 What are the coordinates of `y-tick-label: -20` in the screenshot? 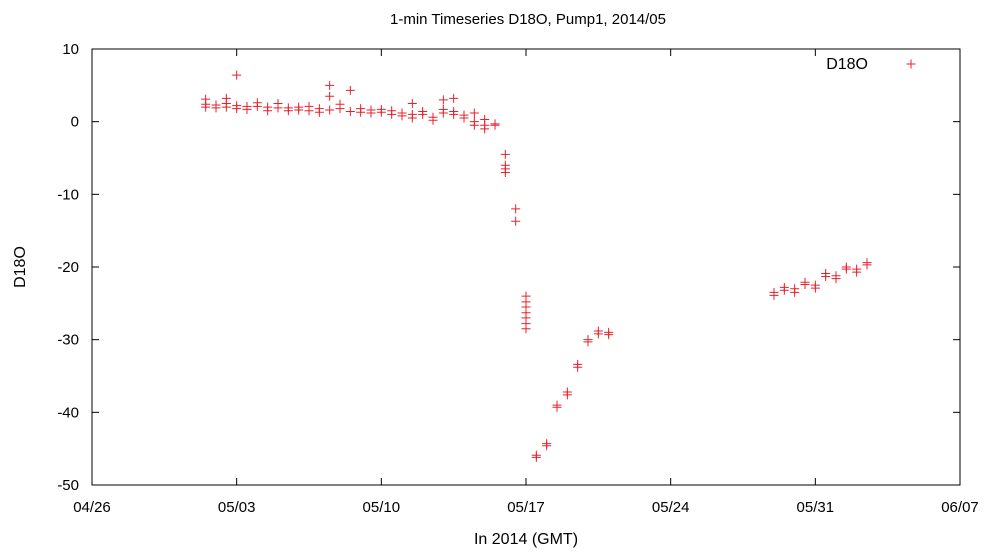 It's located at (68, 267).